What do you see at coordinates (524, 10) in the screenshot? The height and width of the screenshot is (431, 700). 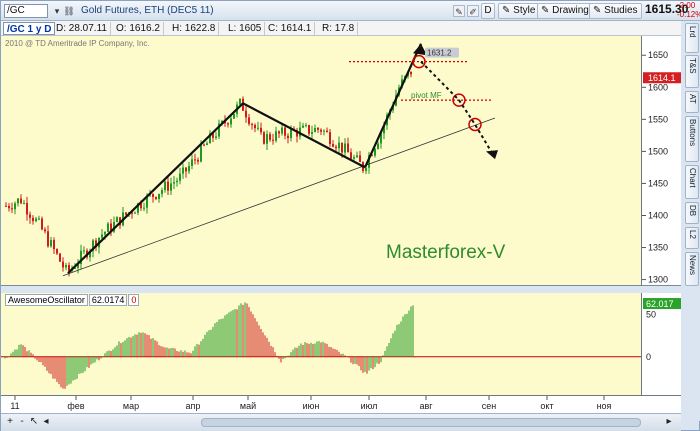 I see `style-label: Style` at bounding box center [524, 10].